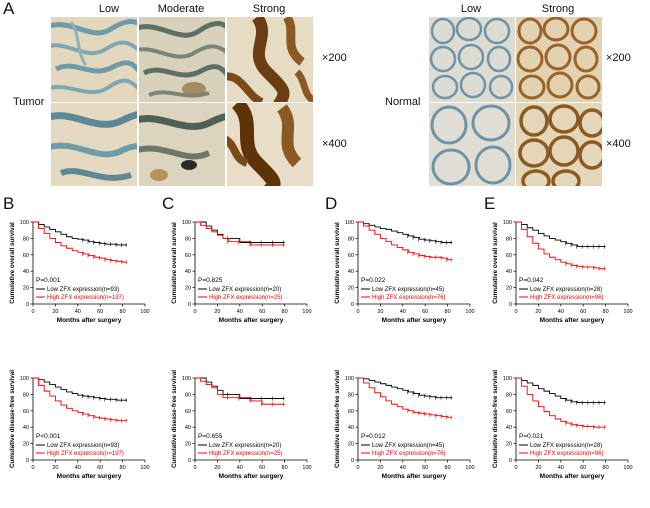 The width and height of the screenshot is (650, 508). What do you see at coordinates (9, 203) in the screenshot?
I see `panel-letter-b: B` at bounding box center [9, 203].